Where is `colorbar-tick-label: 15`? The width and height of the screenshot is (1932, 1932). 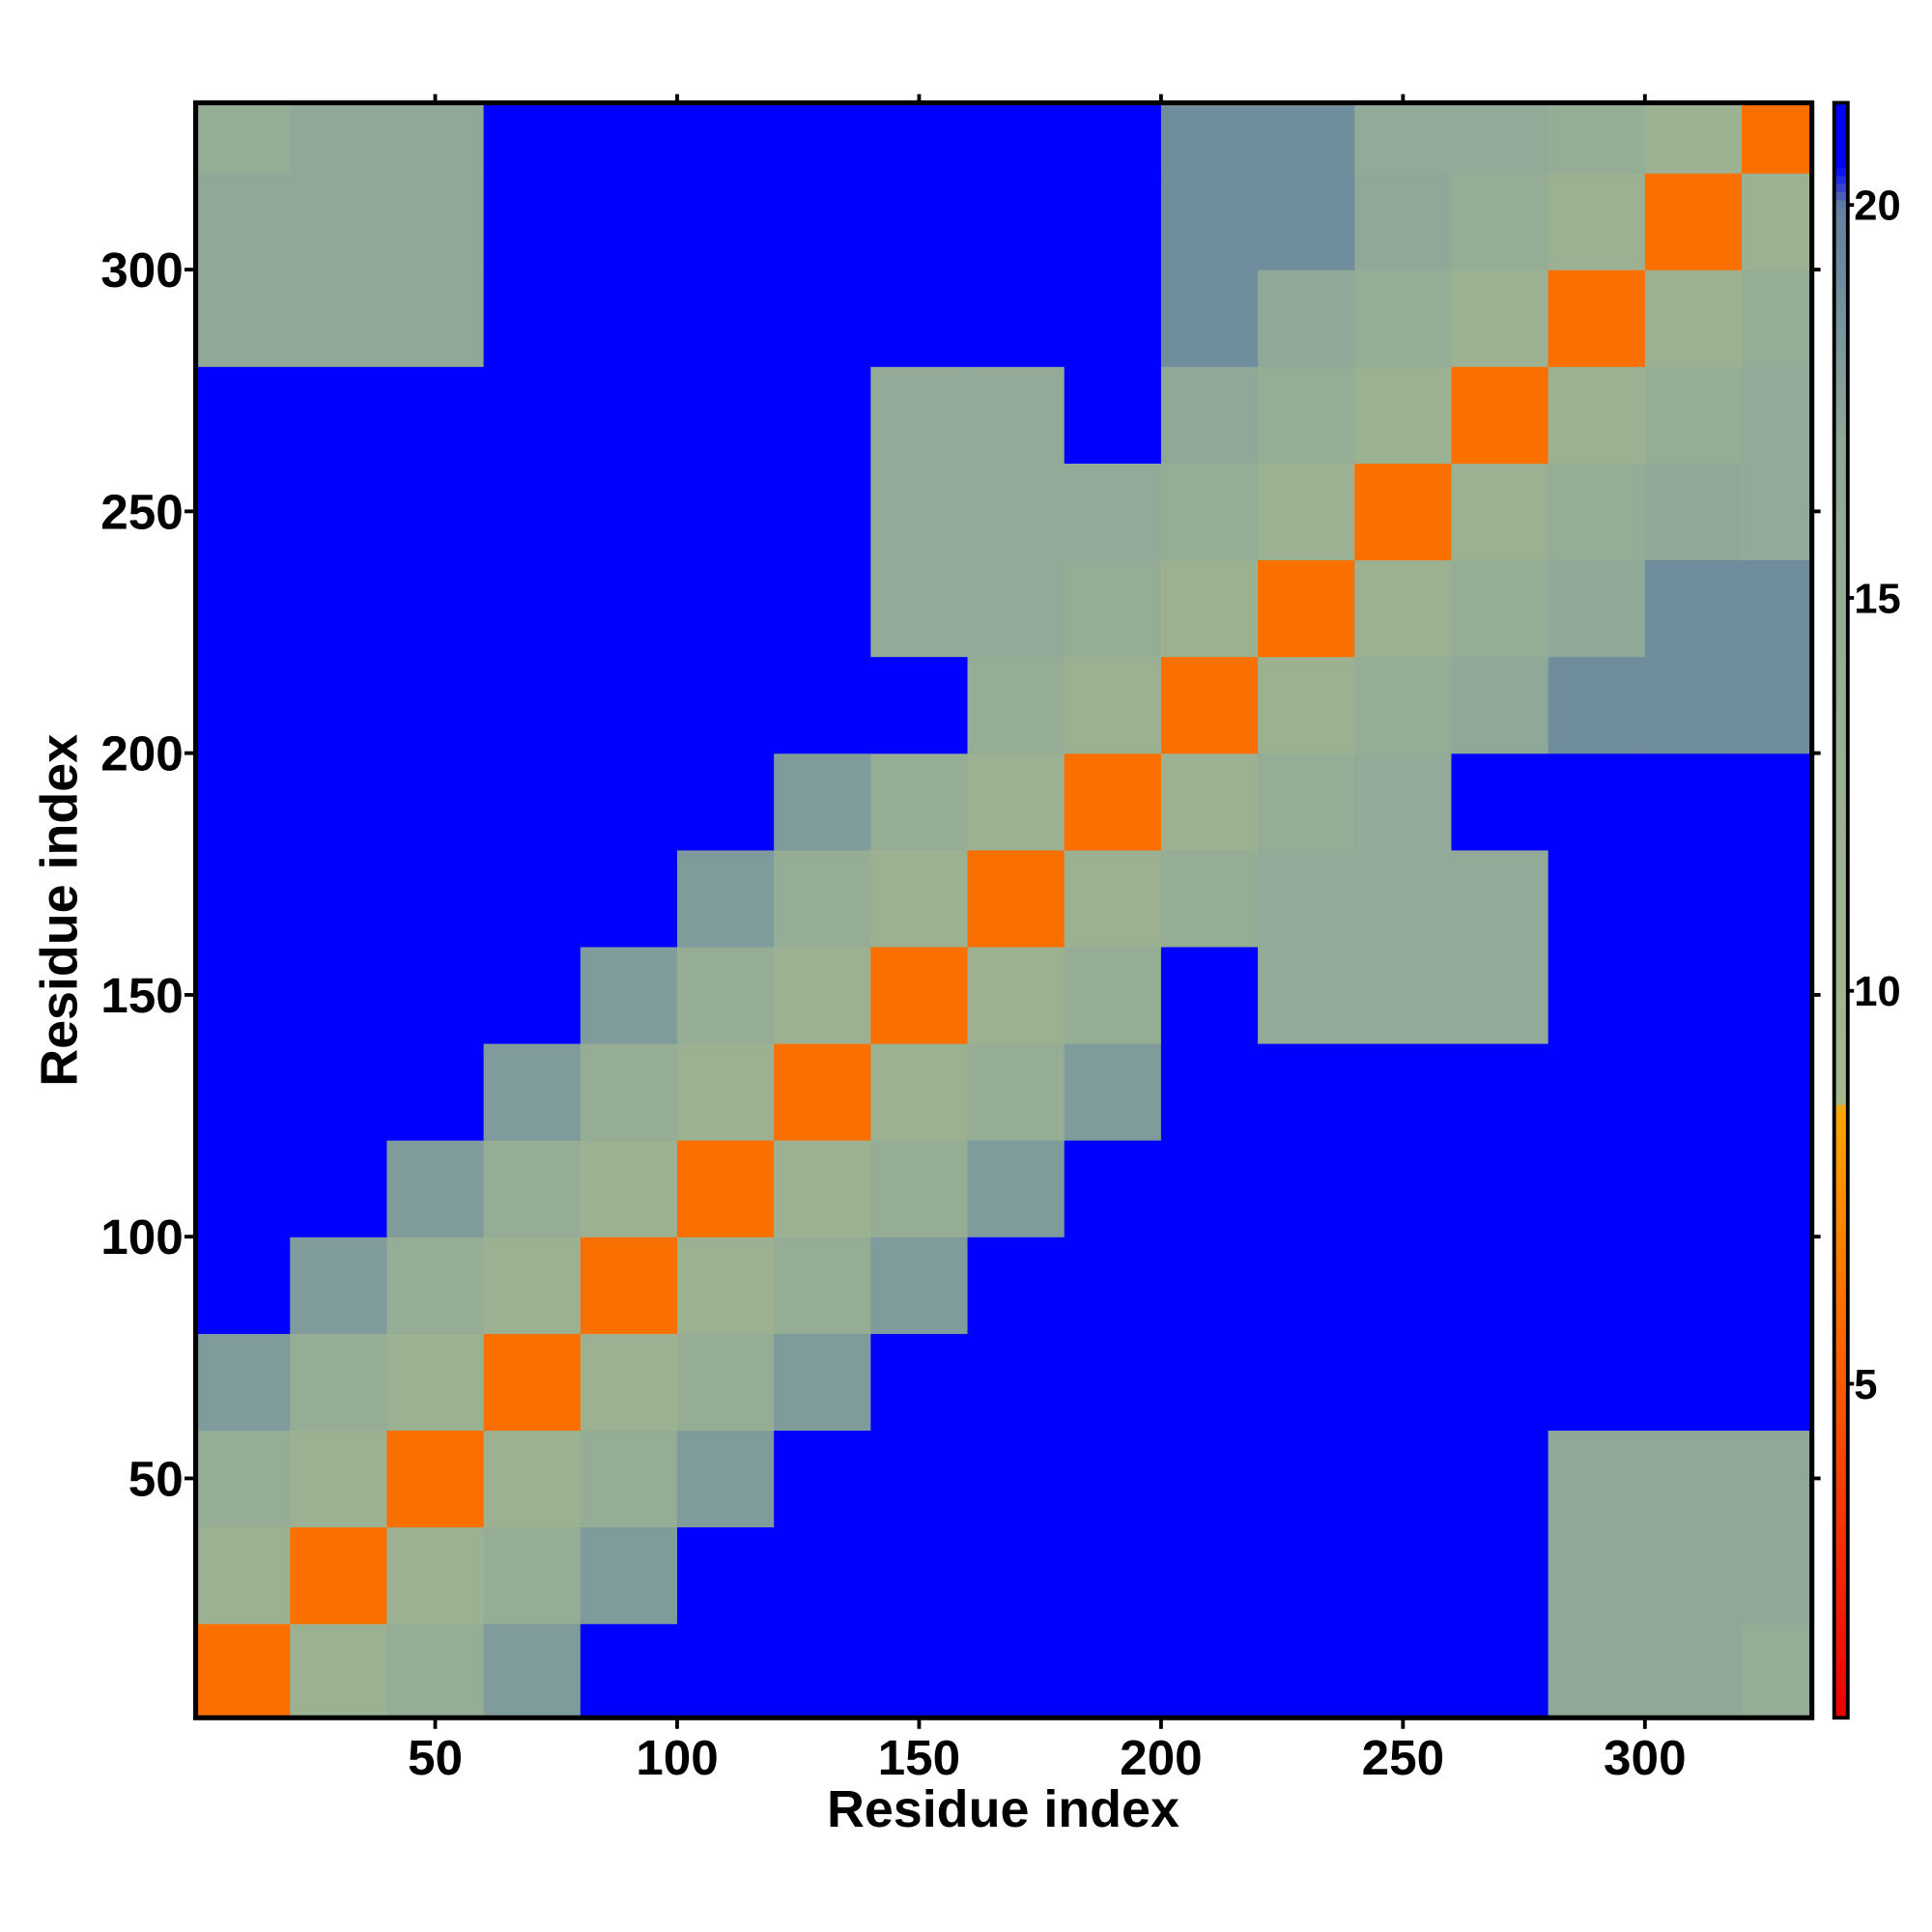
colorbar-tick-label: 15 is located at coordinates (1877, 599).